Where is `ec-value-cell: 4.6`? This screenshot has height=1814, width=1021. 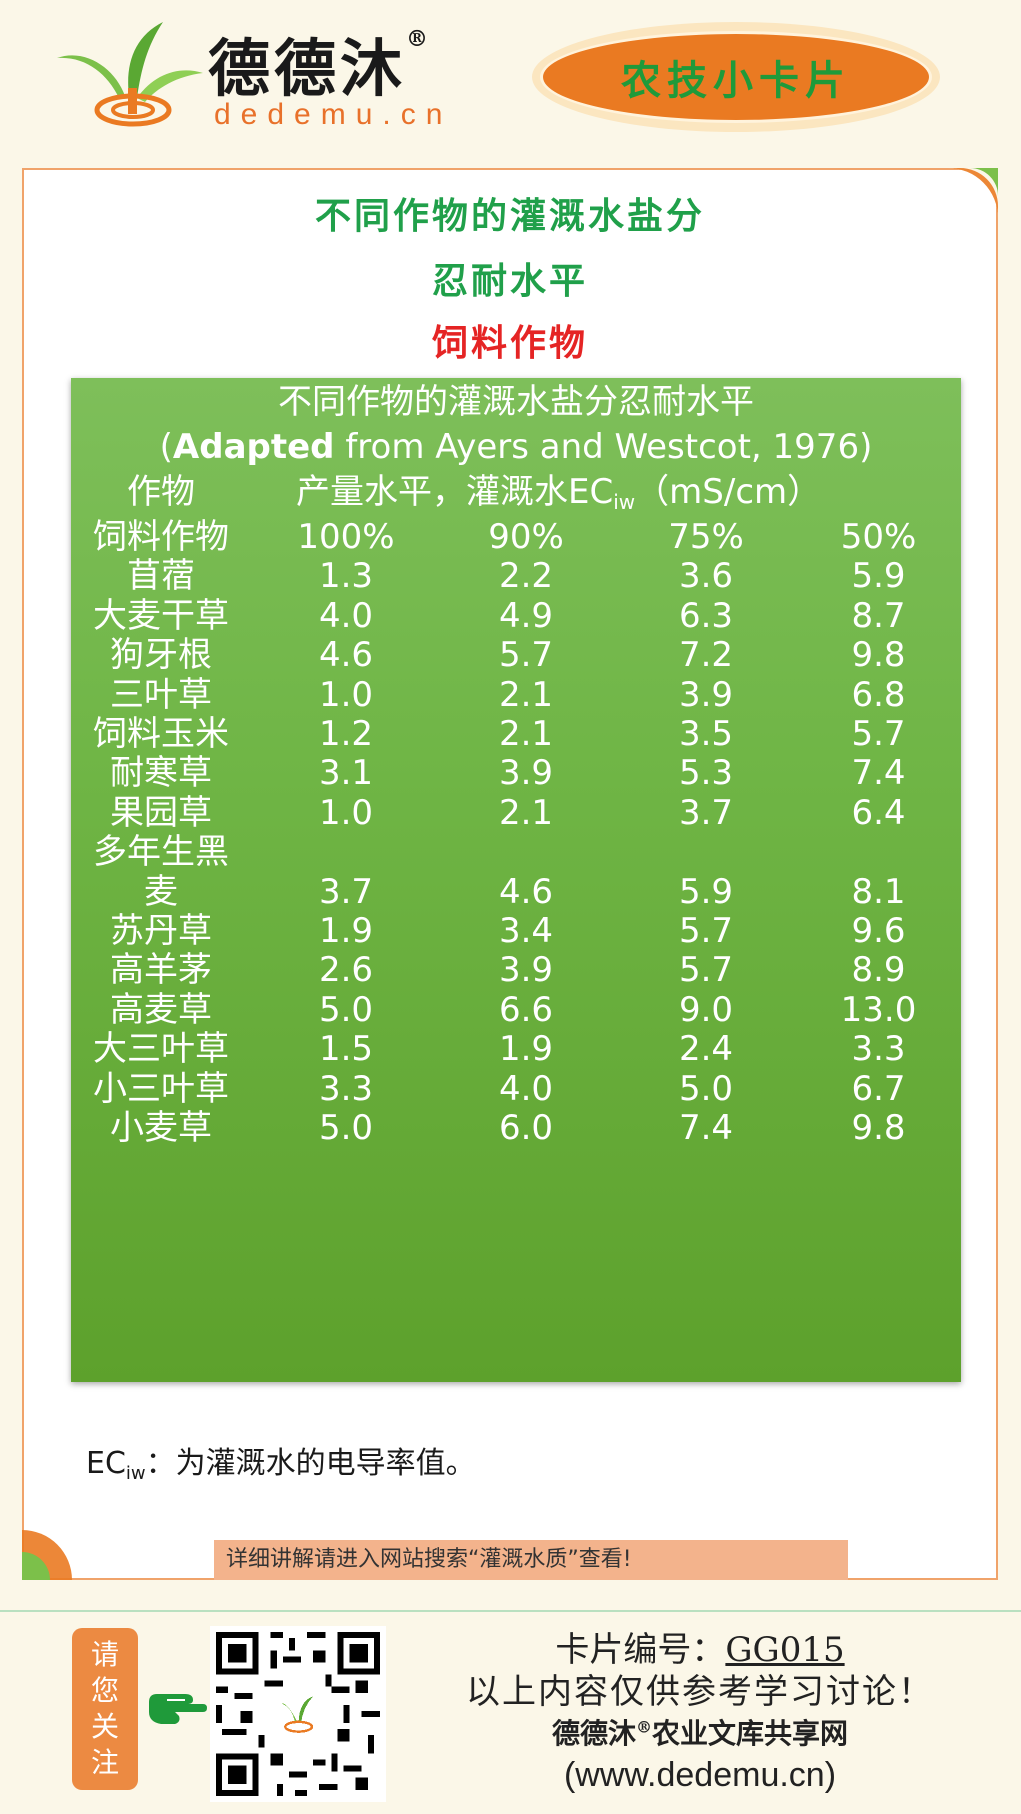
ec-value-cell: 4.6 is located at coordinates (346, 655).